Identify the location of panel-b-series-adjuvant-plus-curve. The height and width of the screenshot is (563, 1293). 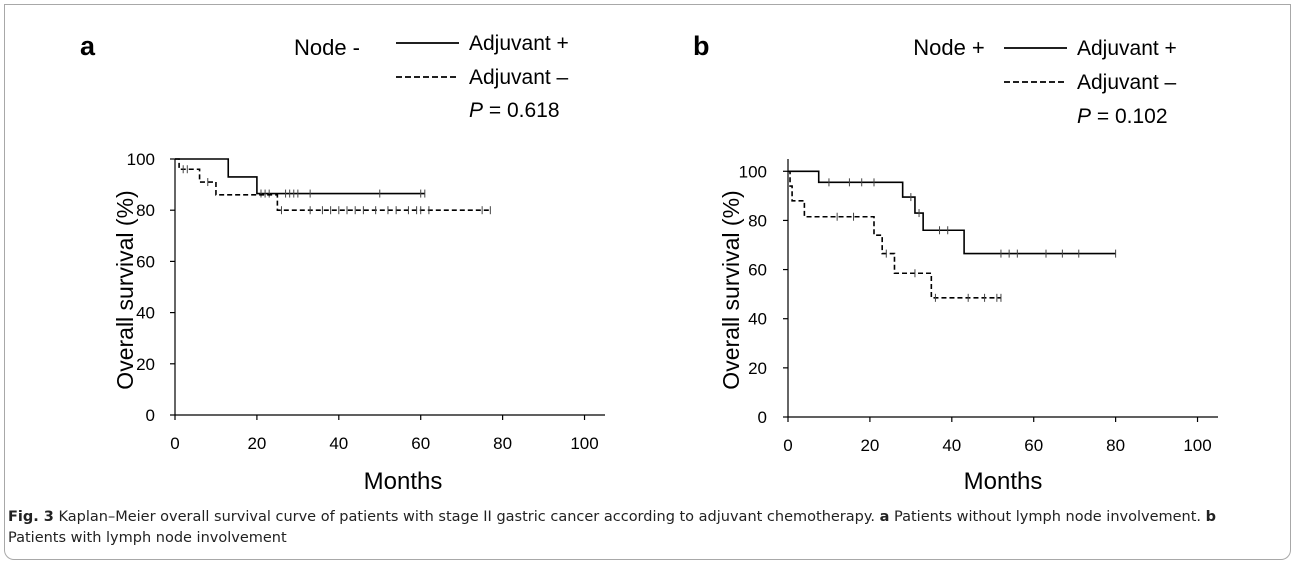
(952, 212).